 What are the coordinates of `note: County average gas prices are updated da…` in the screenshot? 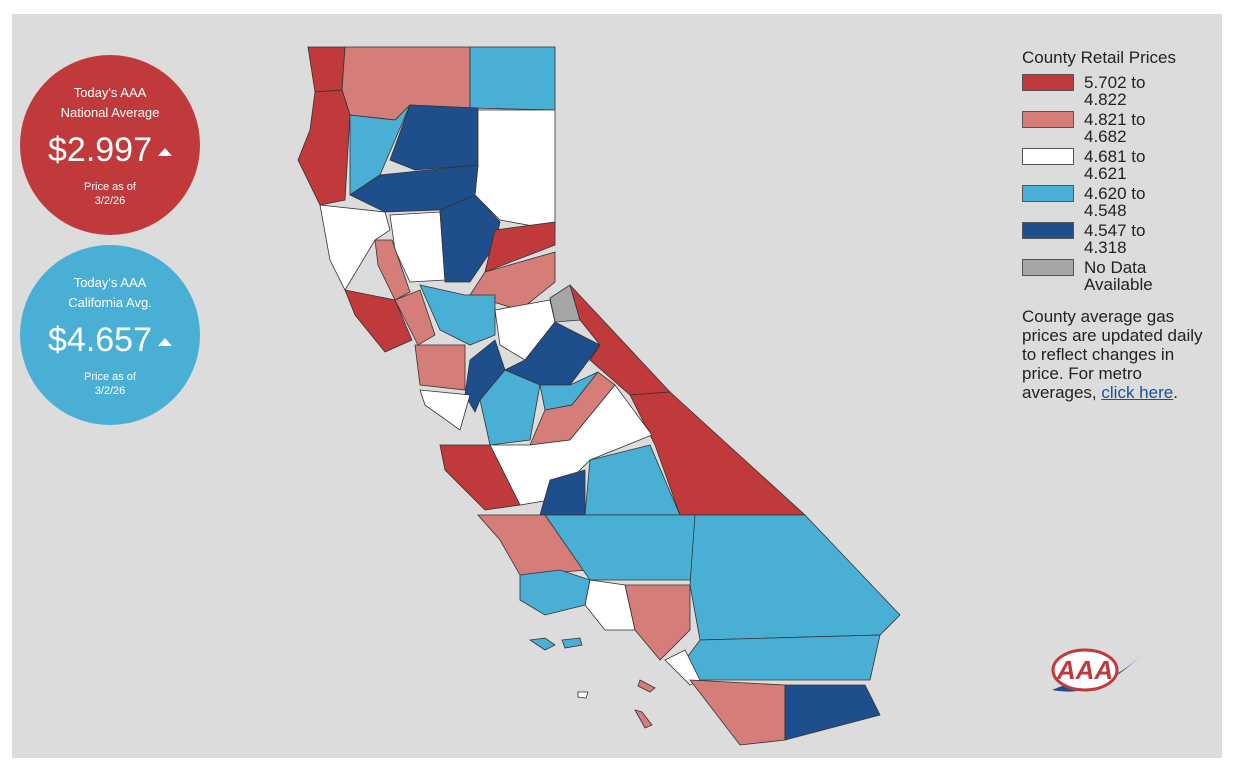 It's located at (1119, 354).